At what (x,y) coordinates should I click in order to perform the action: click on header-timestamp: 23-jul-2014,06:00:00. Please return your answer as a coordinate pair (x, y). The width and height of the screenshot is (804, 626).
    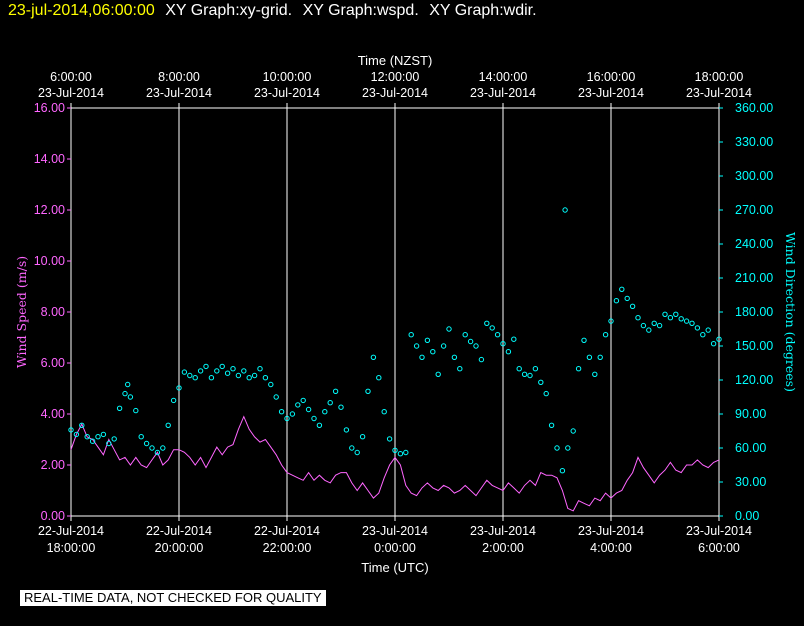
    Looking at the image, I should click on (81, 10).